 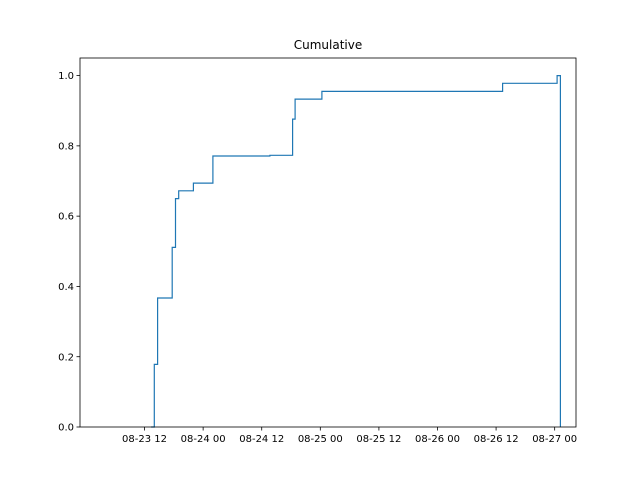 What do you see at coordinates (66, 76) in the screenshot?
I see `y-tick-label: 1.0` at bounding box center [66, 76].